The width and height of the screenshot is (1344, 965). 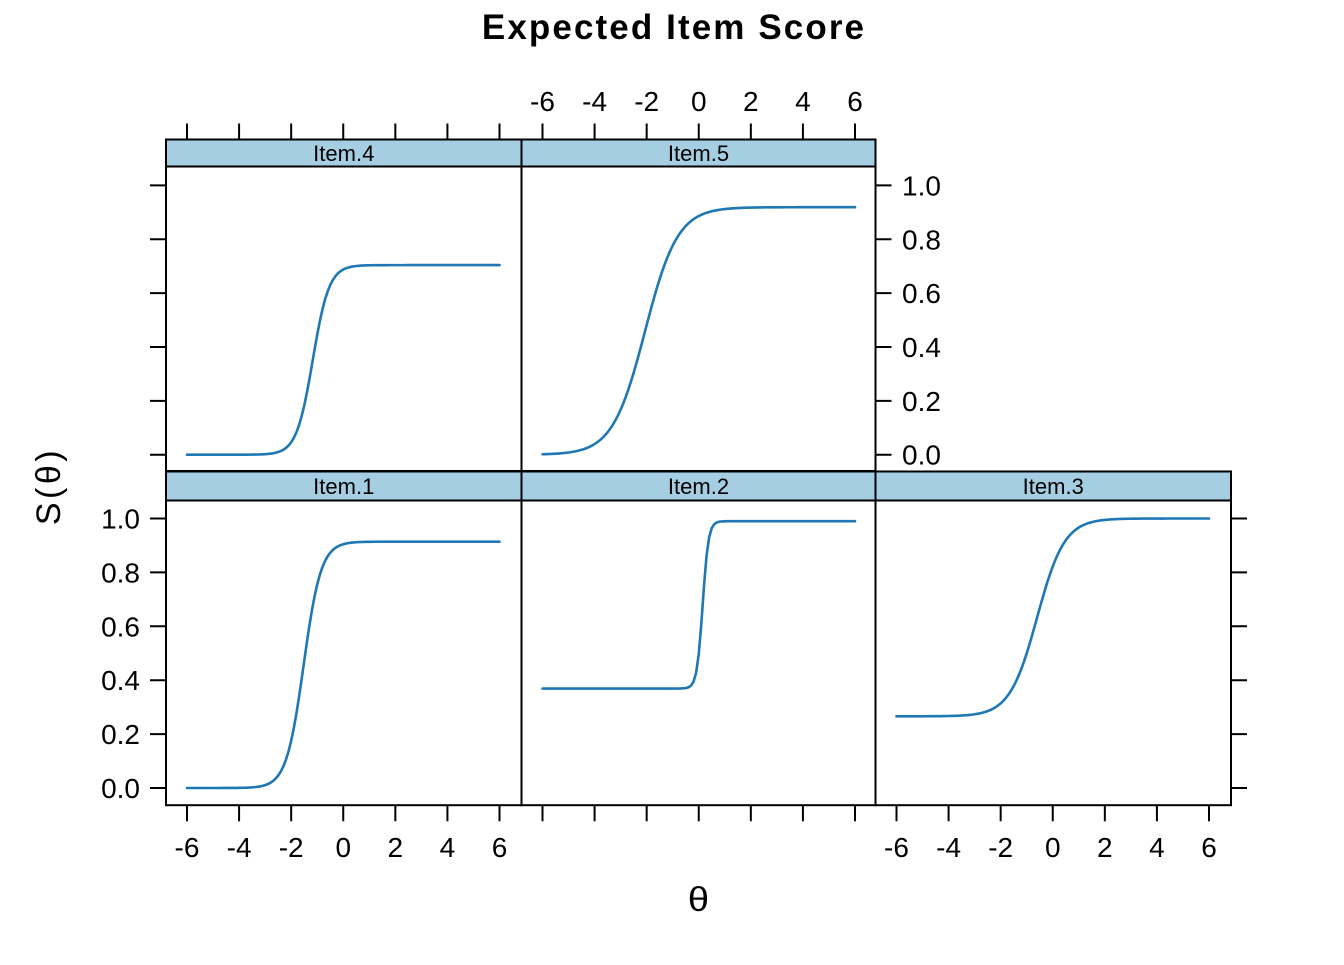 I want to click on svg-text: Item.4, so click(x=343, y=153).